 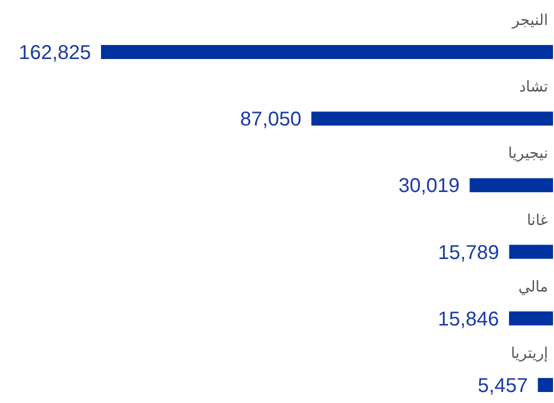 What do you see at coordinates (271, 119) in the screenshot?
I see `data-label: 87,050` at bounding box center [271, 119].